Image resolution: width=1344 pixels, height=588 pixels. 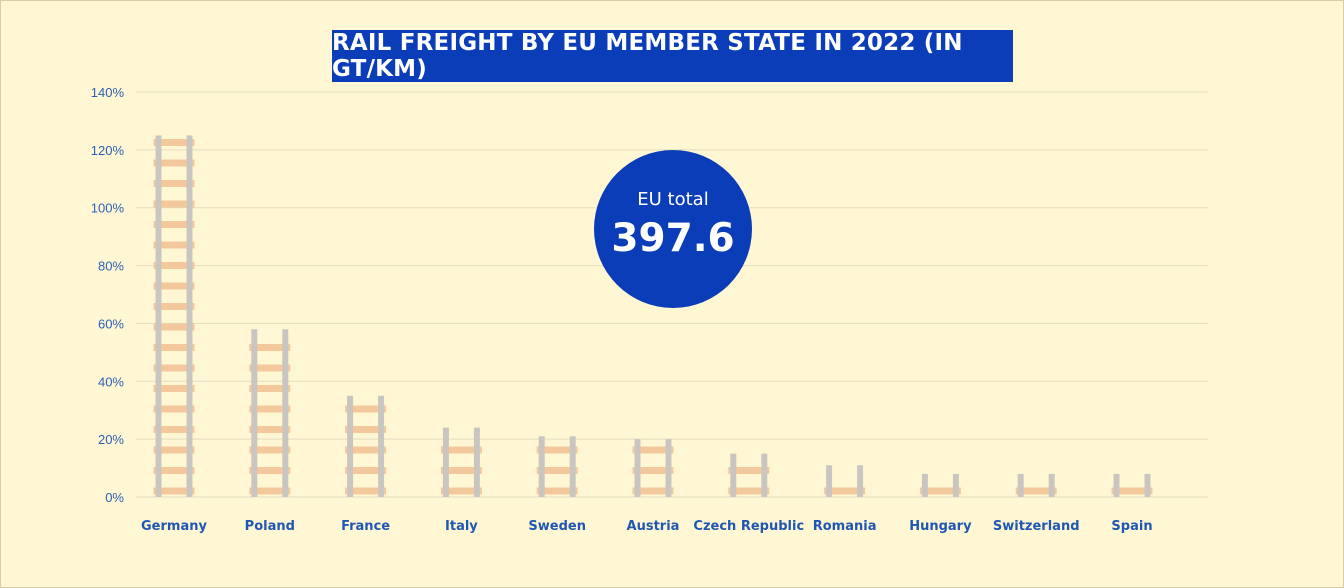 I want to click on x-category-label: Italy, so click(x=461, y=526).